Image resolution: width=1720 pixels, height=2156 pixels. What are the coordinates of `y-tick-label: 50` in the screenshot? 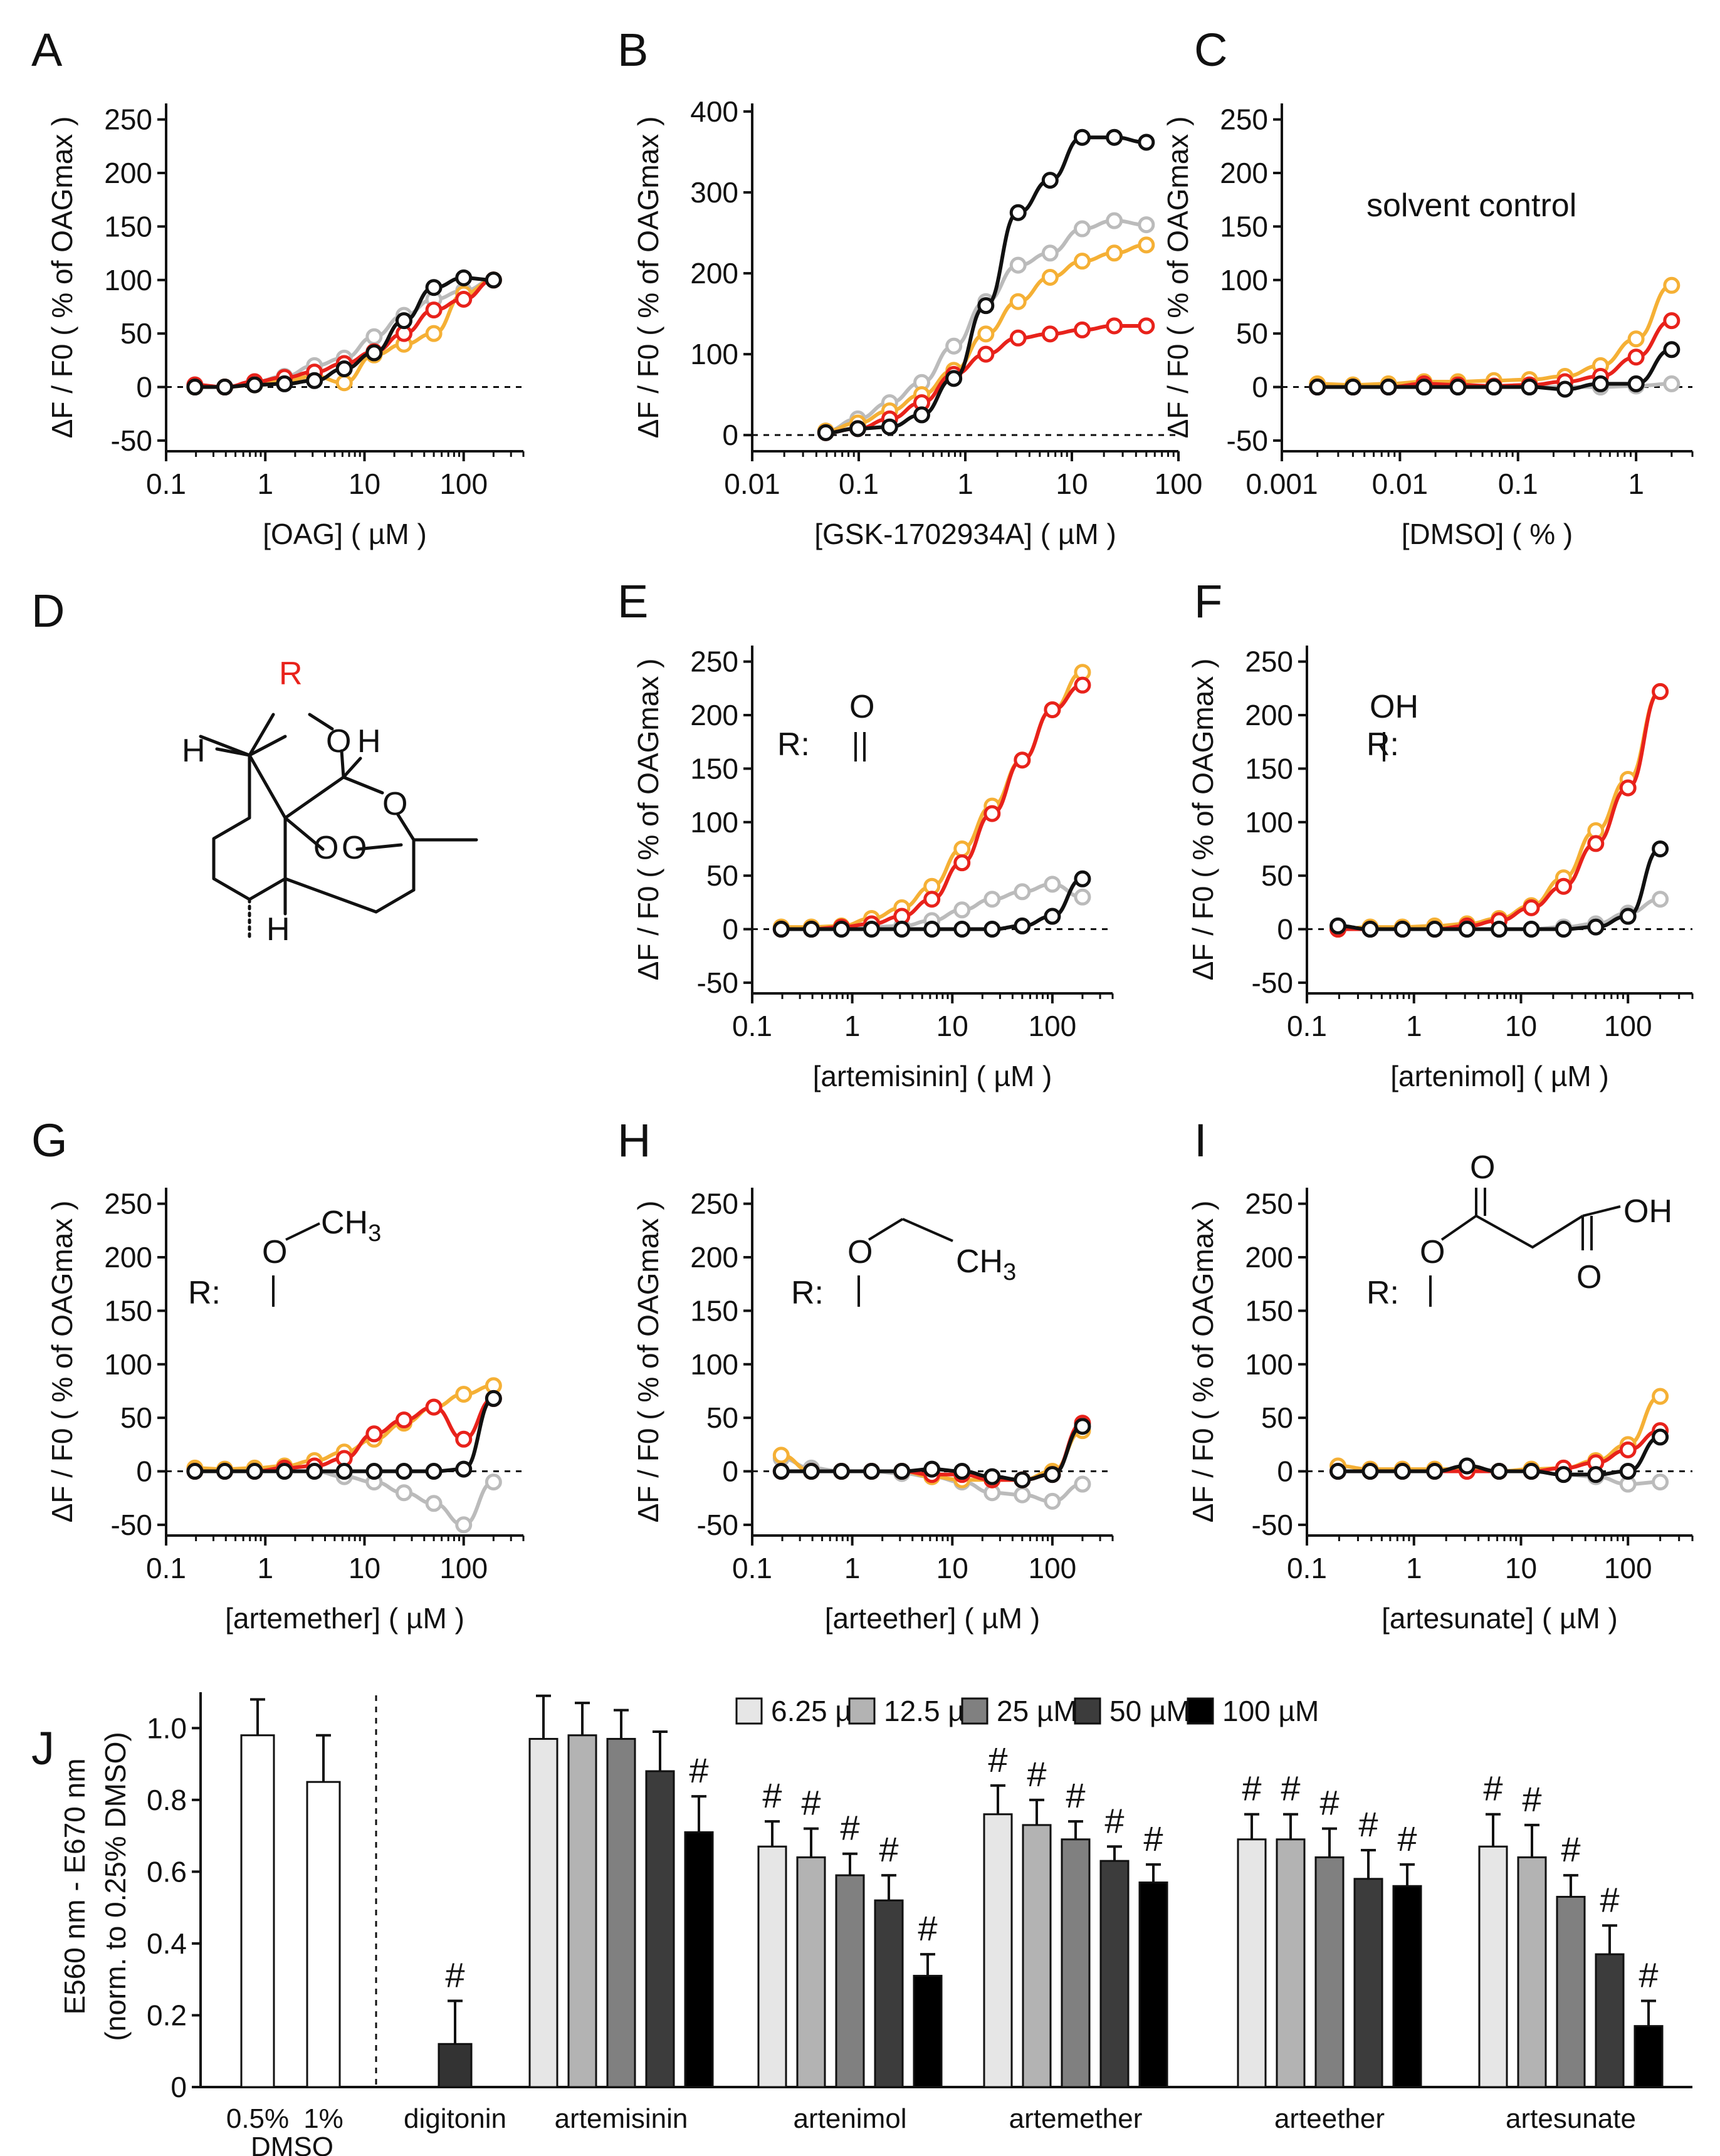 It's located at (722, 875).